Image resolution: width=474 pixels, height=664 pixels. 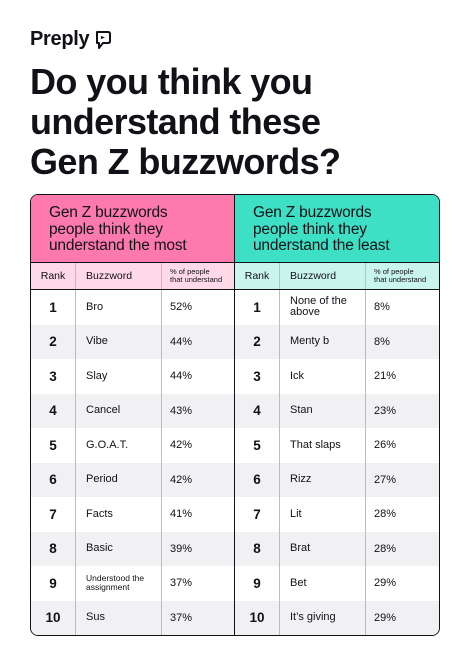 I want to click on table-row: 8 Basic 39%, so click(x=132, y=548).